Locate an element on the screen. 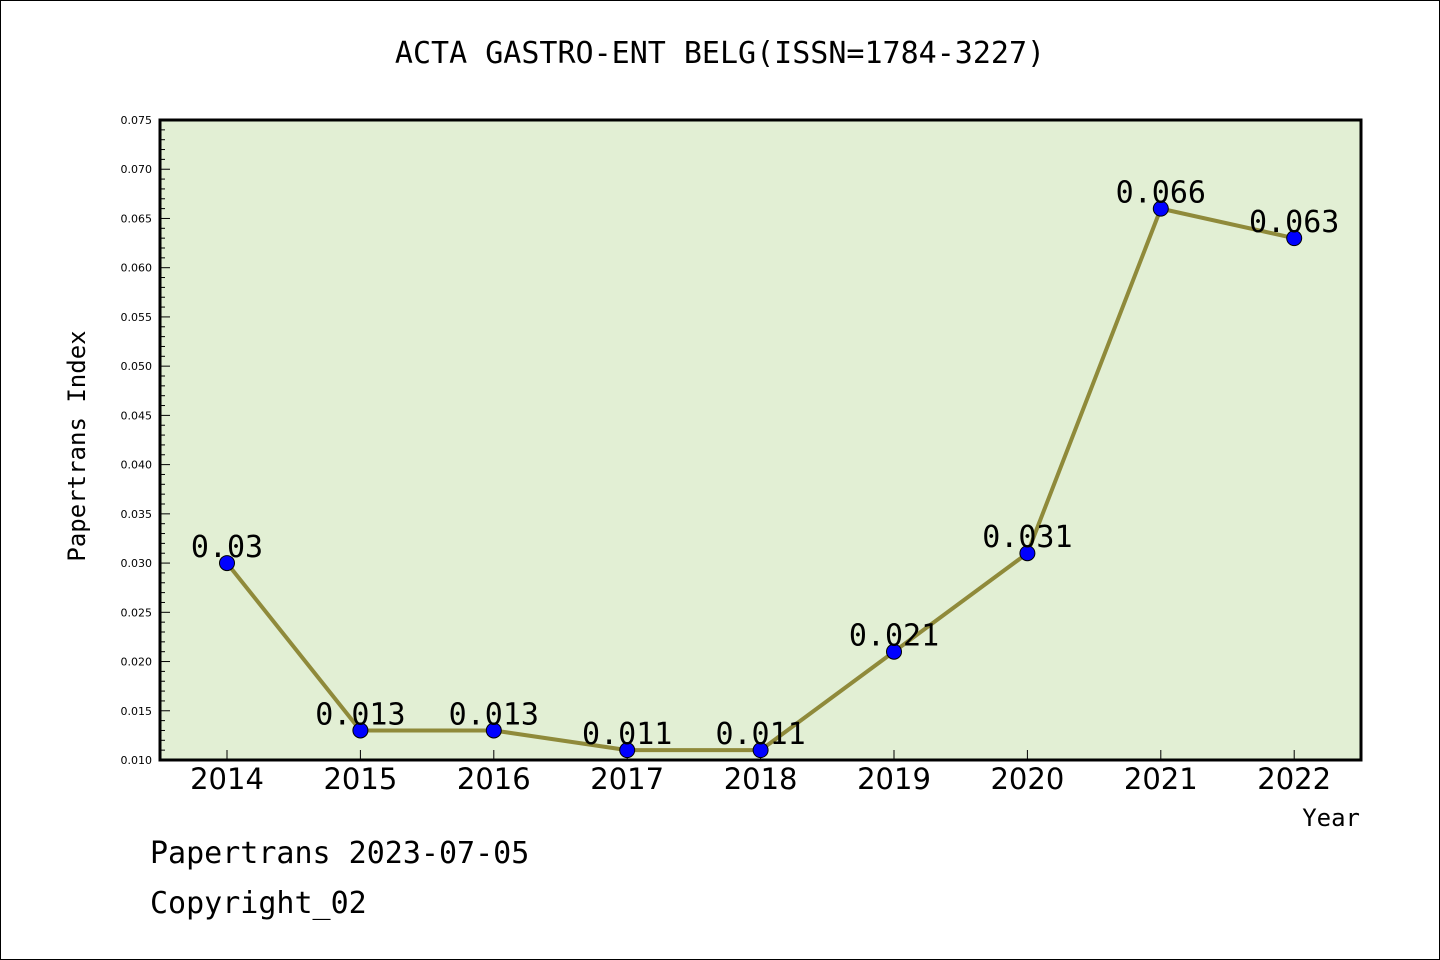  x-tick-label: 2018 is located at coordinates (761, 779).